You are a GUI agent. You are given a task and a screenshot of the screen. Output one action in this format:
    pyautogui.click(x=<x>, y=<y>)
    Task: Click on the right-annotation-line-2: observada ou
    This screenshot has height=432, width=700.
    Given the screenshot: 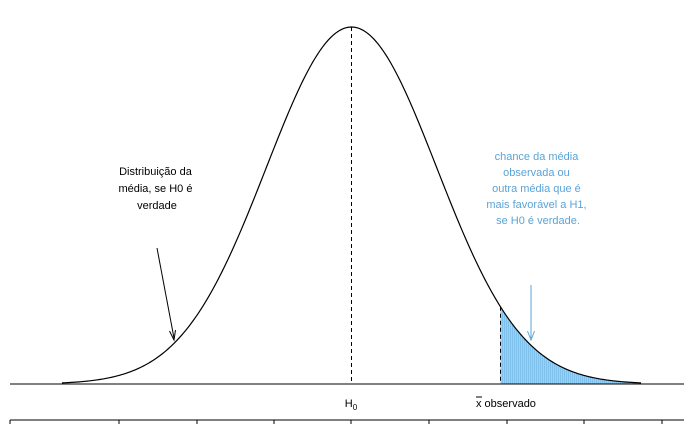 What is the action you would take?
    pyautogui.click(x=536, y=173)
    